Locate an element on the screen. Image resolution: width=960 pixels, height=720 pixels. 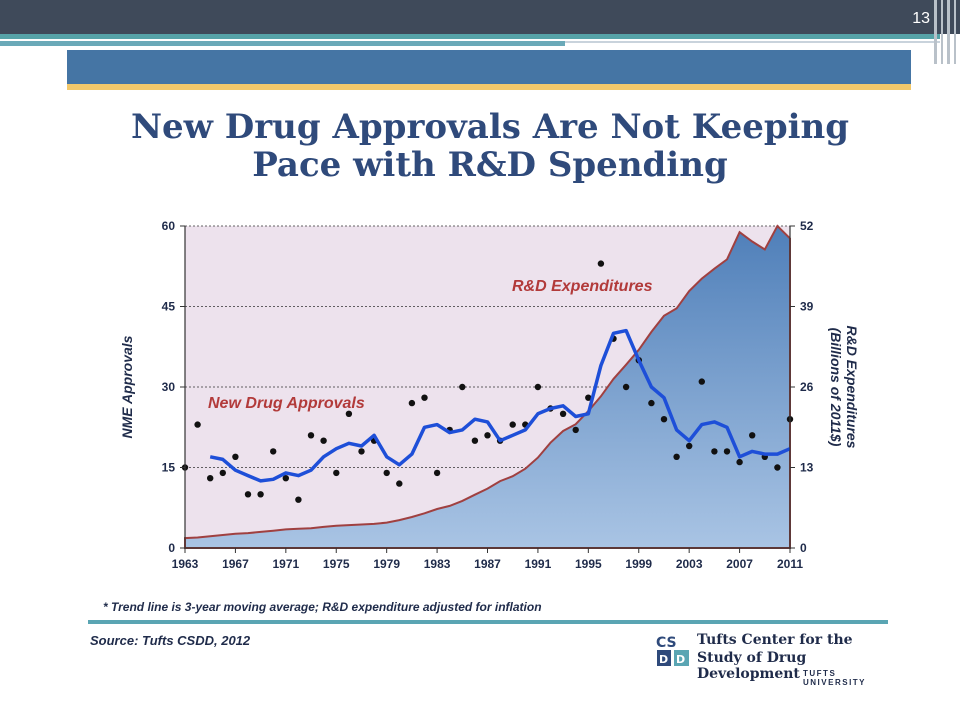
y-axis-label: NME Approvals is located at coordinates (127, 386).